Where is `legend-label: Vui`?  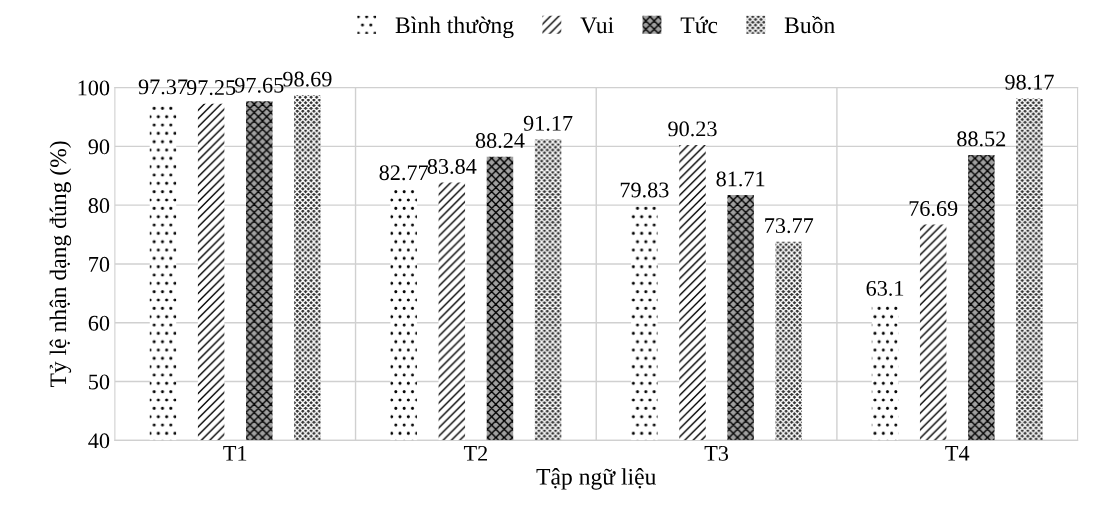 legend-label: Vui is located at coordinates (597, 25).